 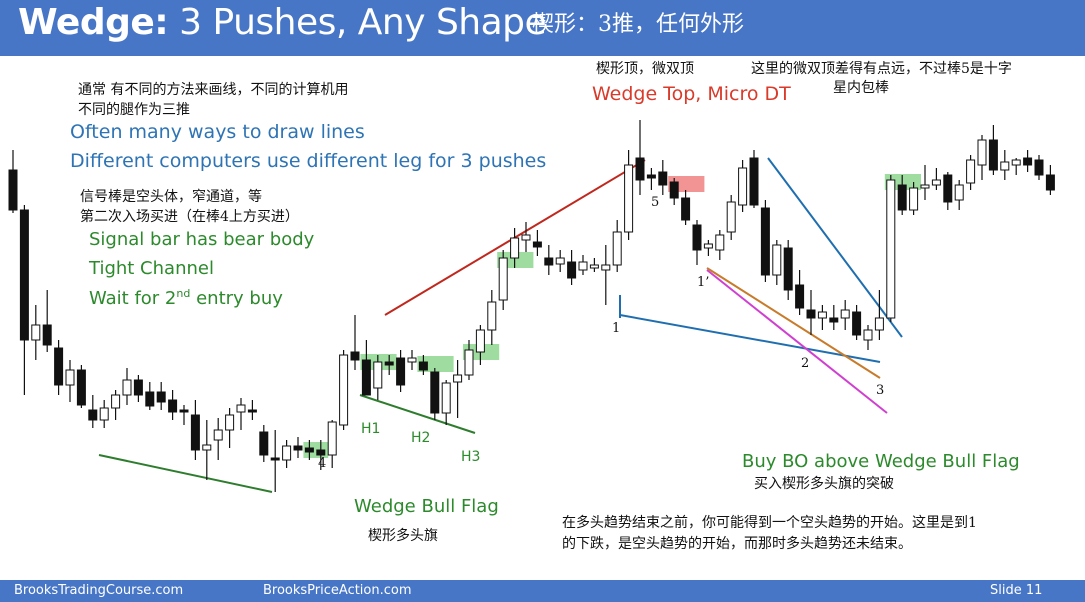 What do you see at coordinates (824, 484) in the screenshot?
I see `note-cn-buybo: 买入楔形多头旗的突破` at bounding box center [824, 484].